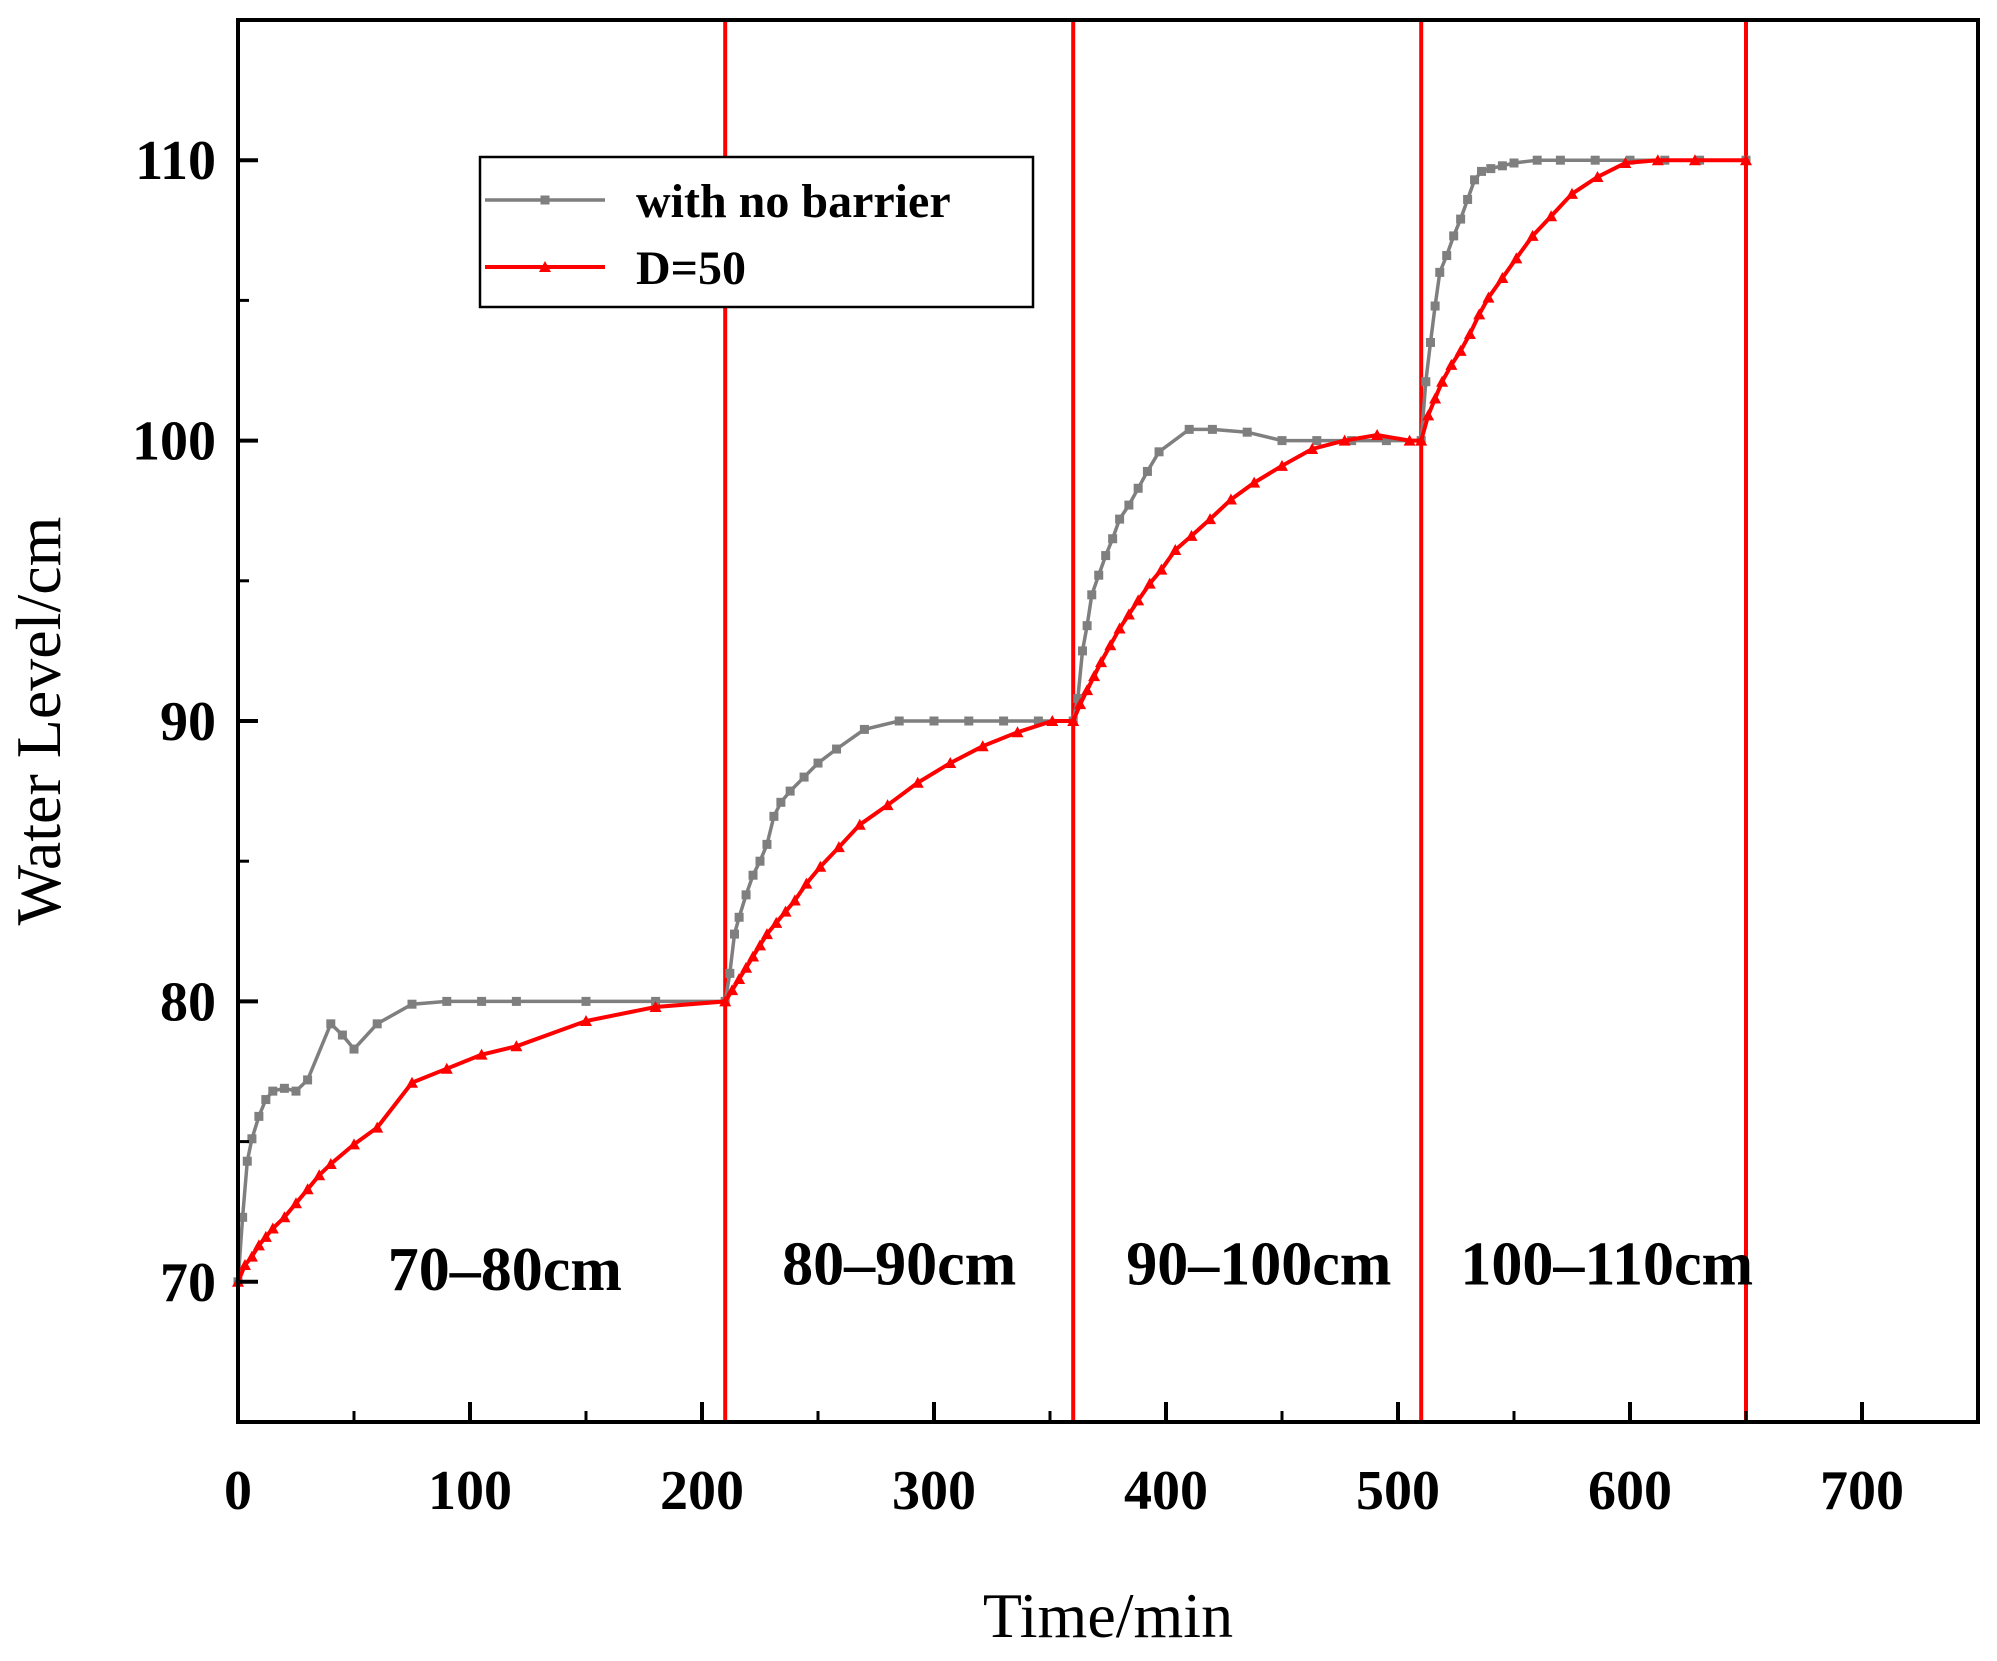 This screenshot has height=1661, width=1997. What do you see at coordinates (470, 1491) in the screenshot?
I see `x-tick-label: 100` at bounding box center [470, 1491].